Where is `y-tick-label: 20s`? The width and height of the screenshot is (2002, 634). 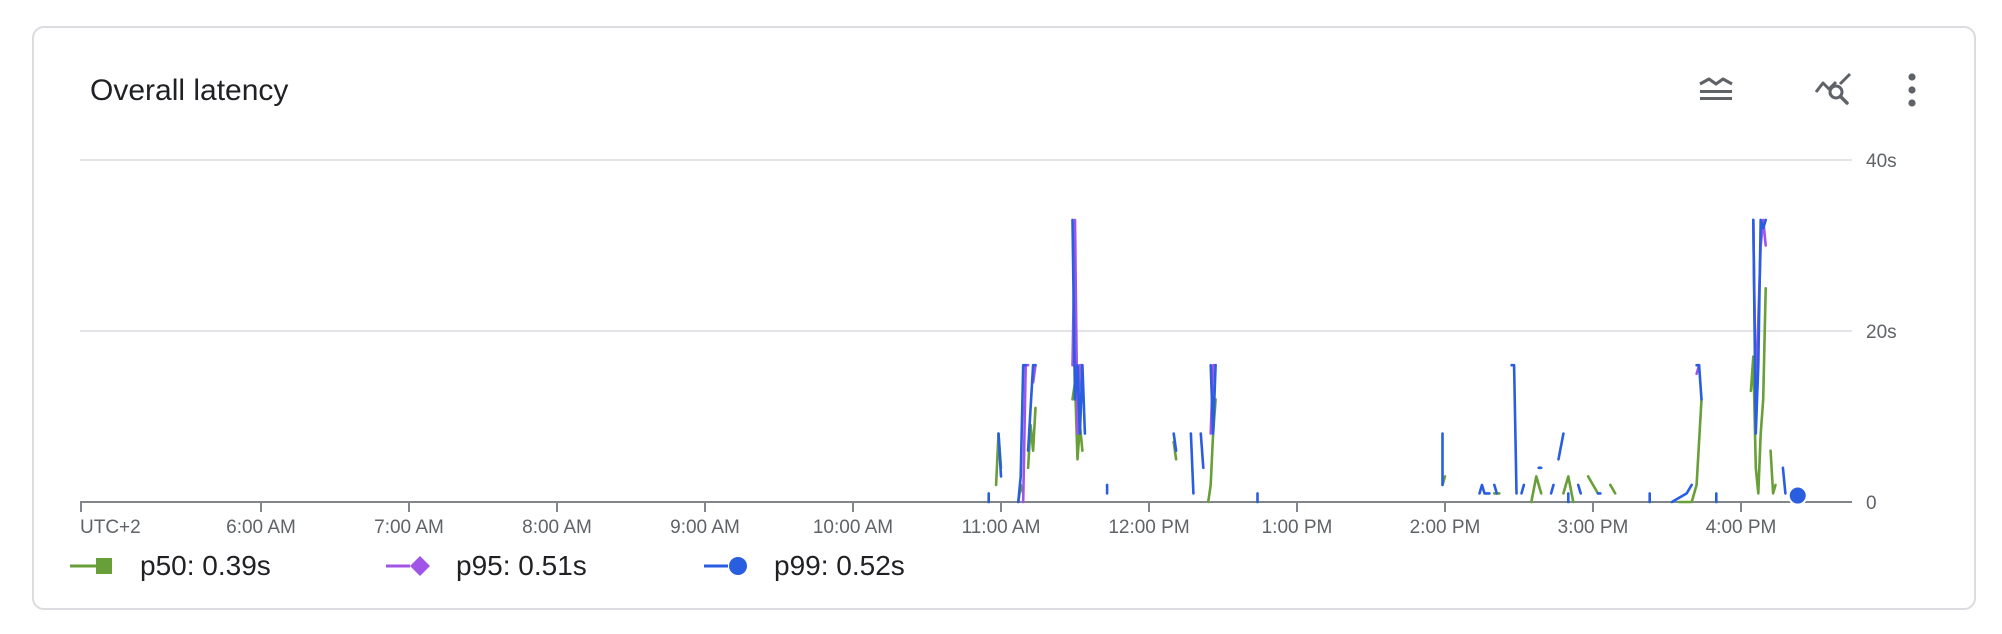 y-tick-label: 20s is located at coordinates (1881, 332).